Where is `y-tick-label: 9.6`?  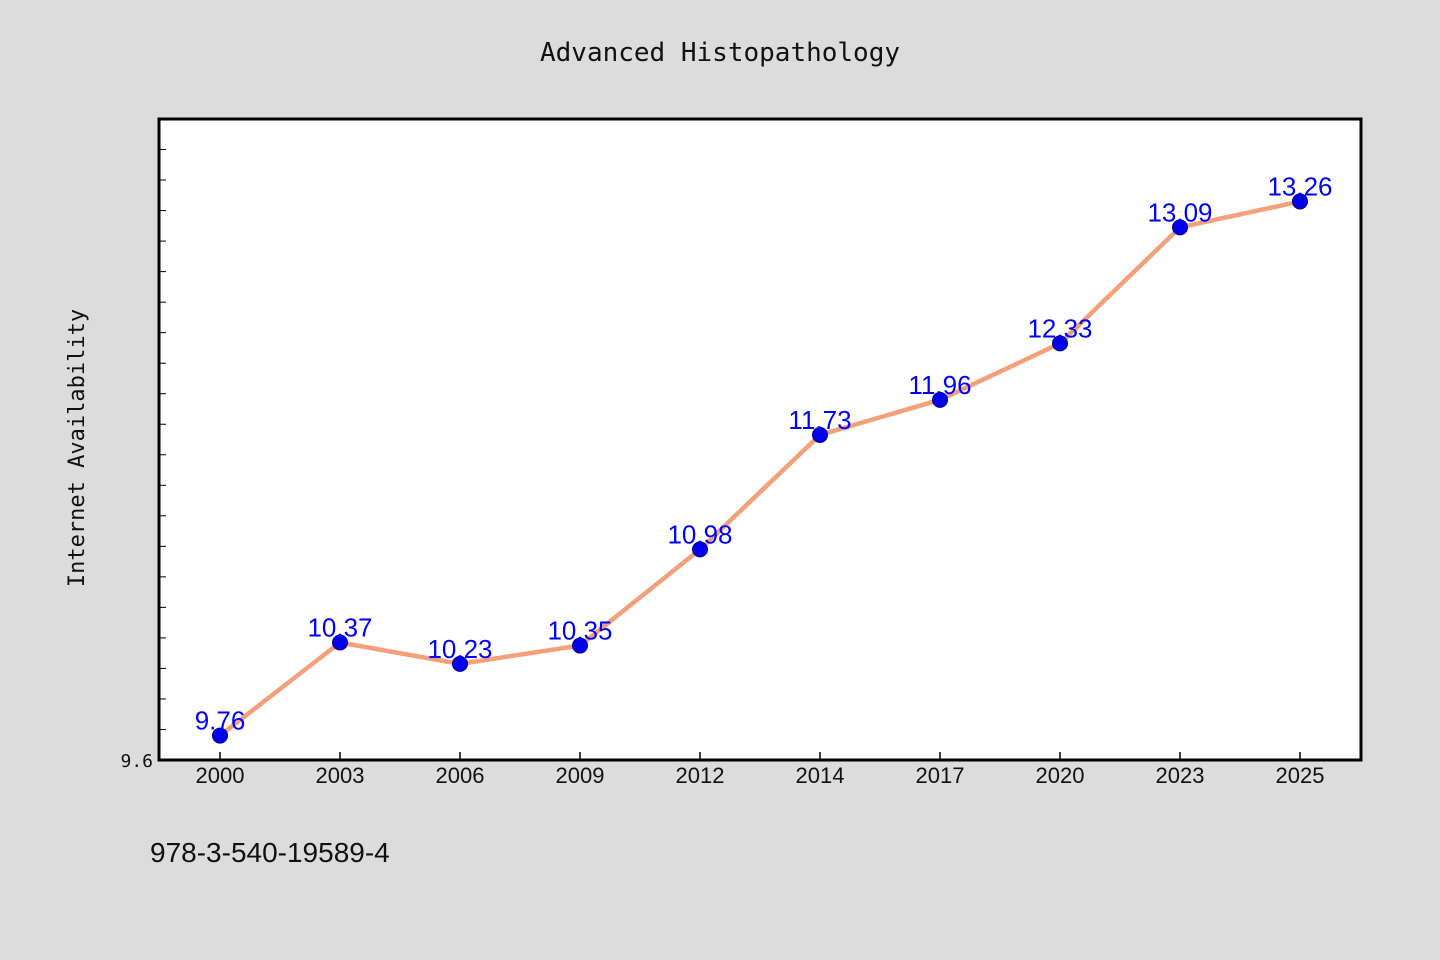 y-tick-label: 9.6 is located at coordinates (136, 761).